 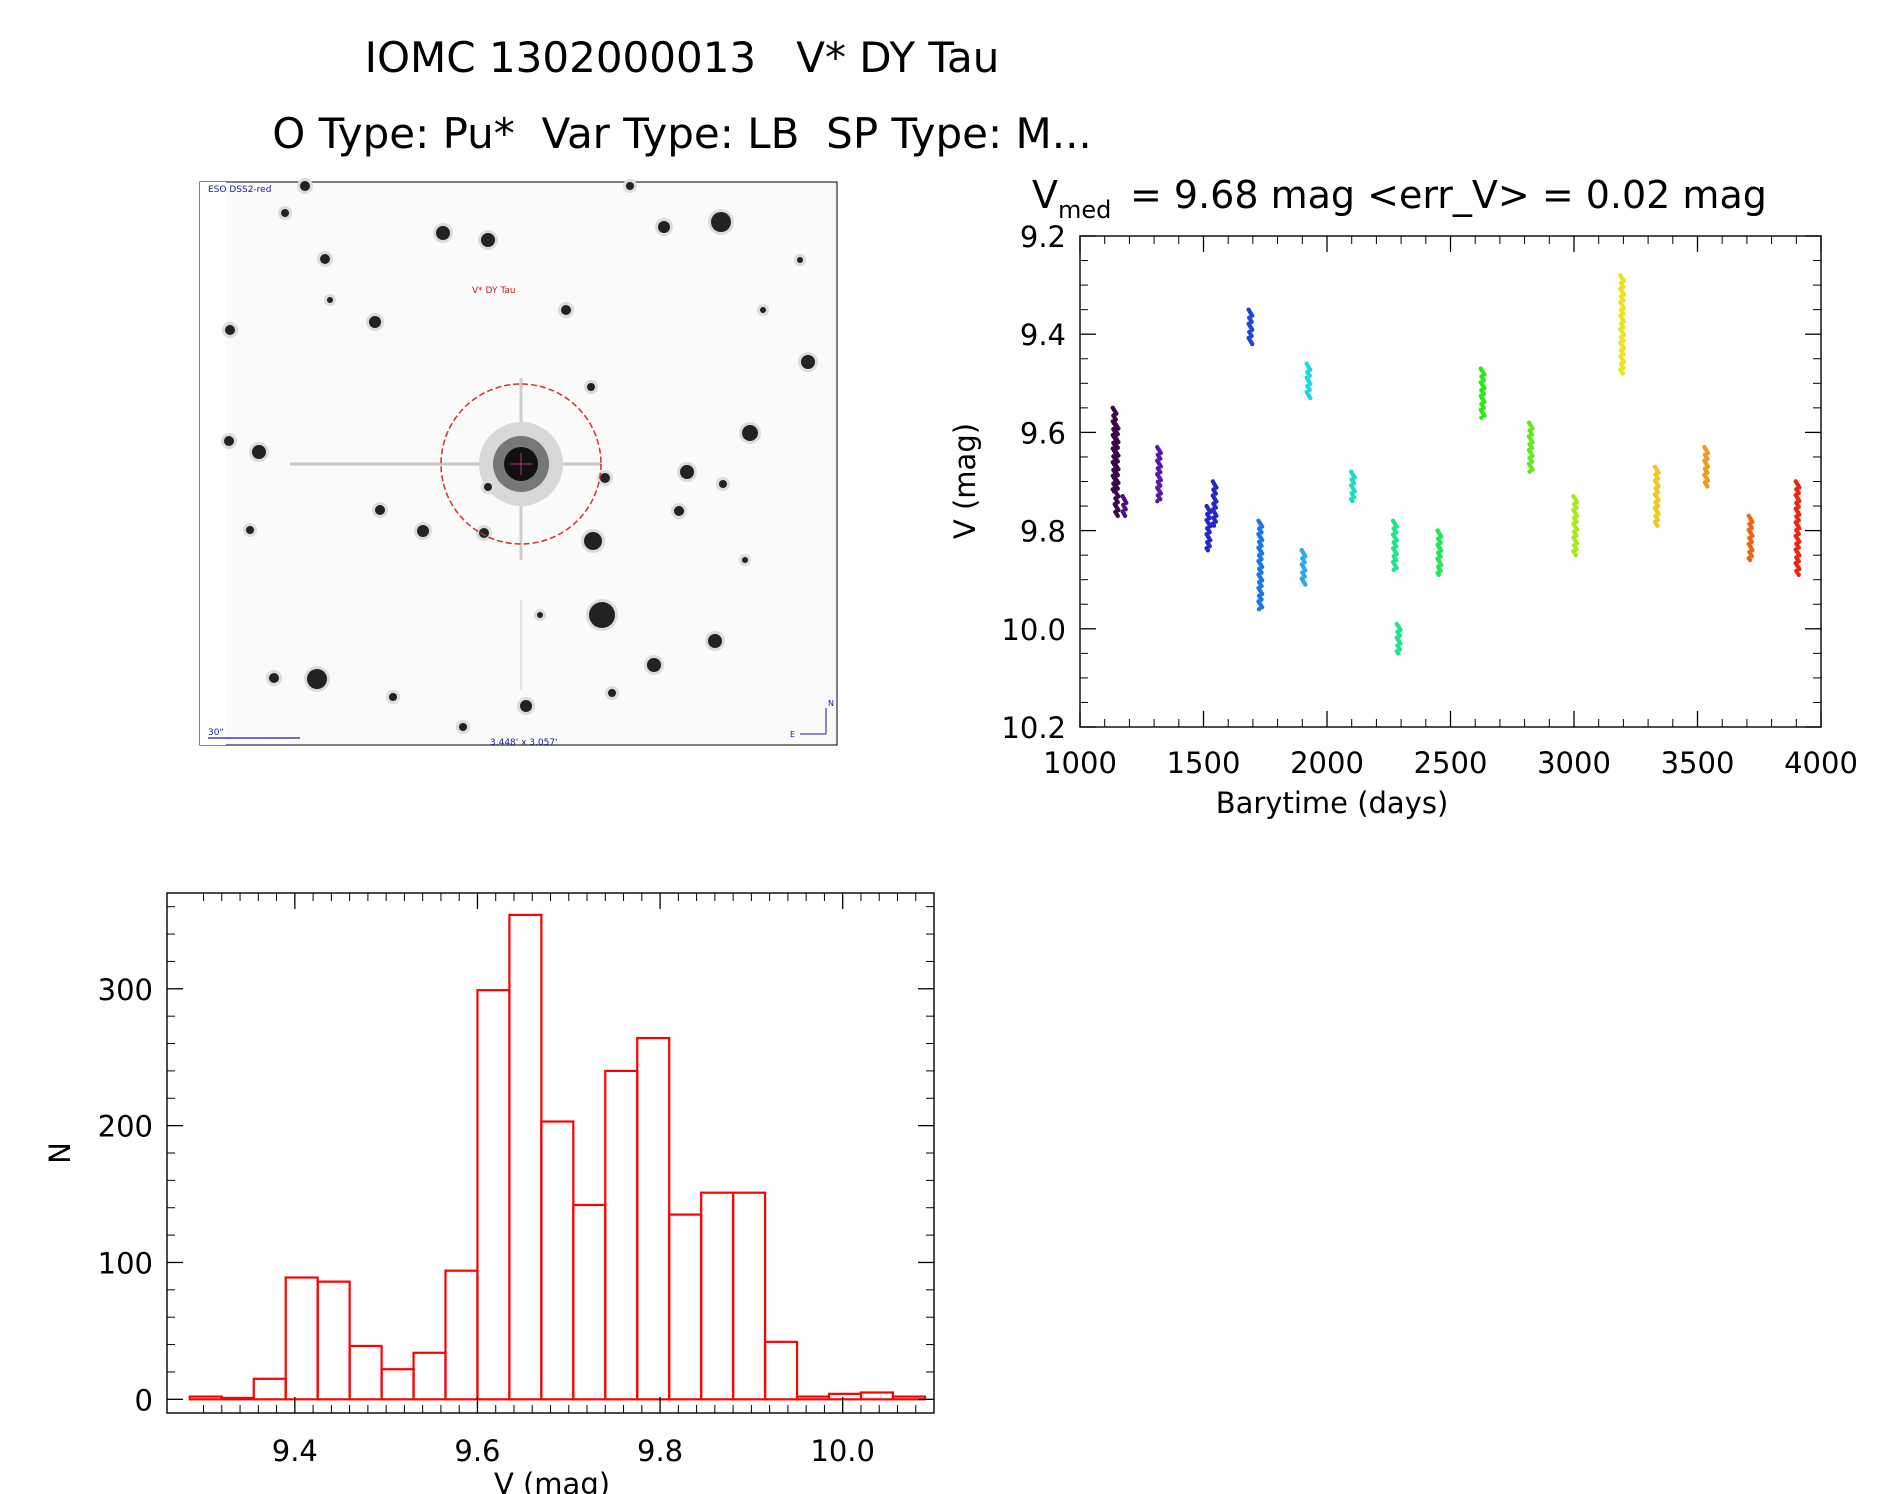 What do you see at coordinates (494, 291) in the screenshot?
I see `target-label: V* DY Tau` at bounding box center [494, 291].